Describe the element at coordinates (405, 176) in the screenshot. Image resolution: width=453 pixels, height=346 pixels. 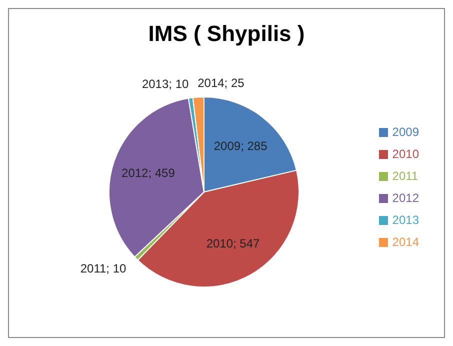
I see `legend-label: 2011` at that location.